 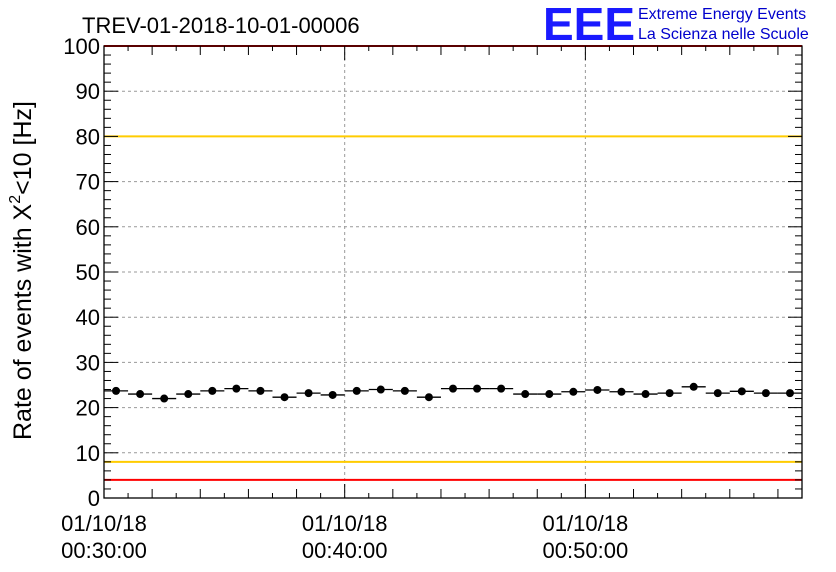 What do you see at coordinates (23, 321) in the screenshot?
I see `y-axis-label-main: Rate of events with X` at bounding box center [23, 321].